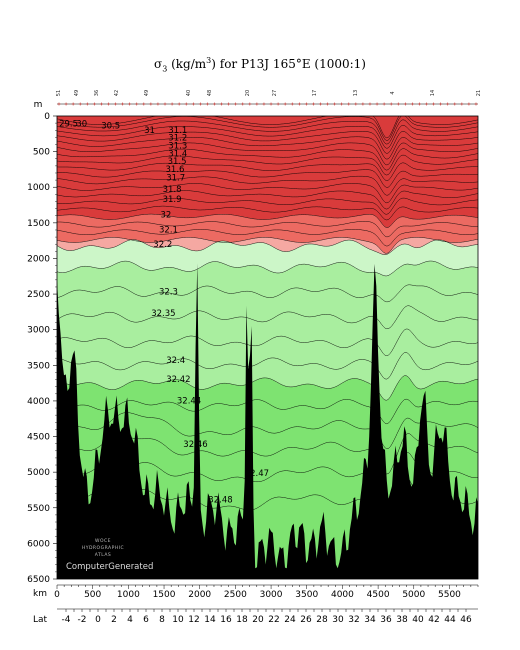 The height and width of the screenshot is (650, 520). I want to click on lat-tick-label-11: 18, so click(242, 620).